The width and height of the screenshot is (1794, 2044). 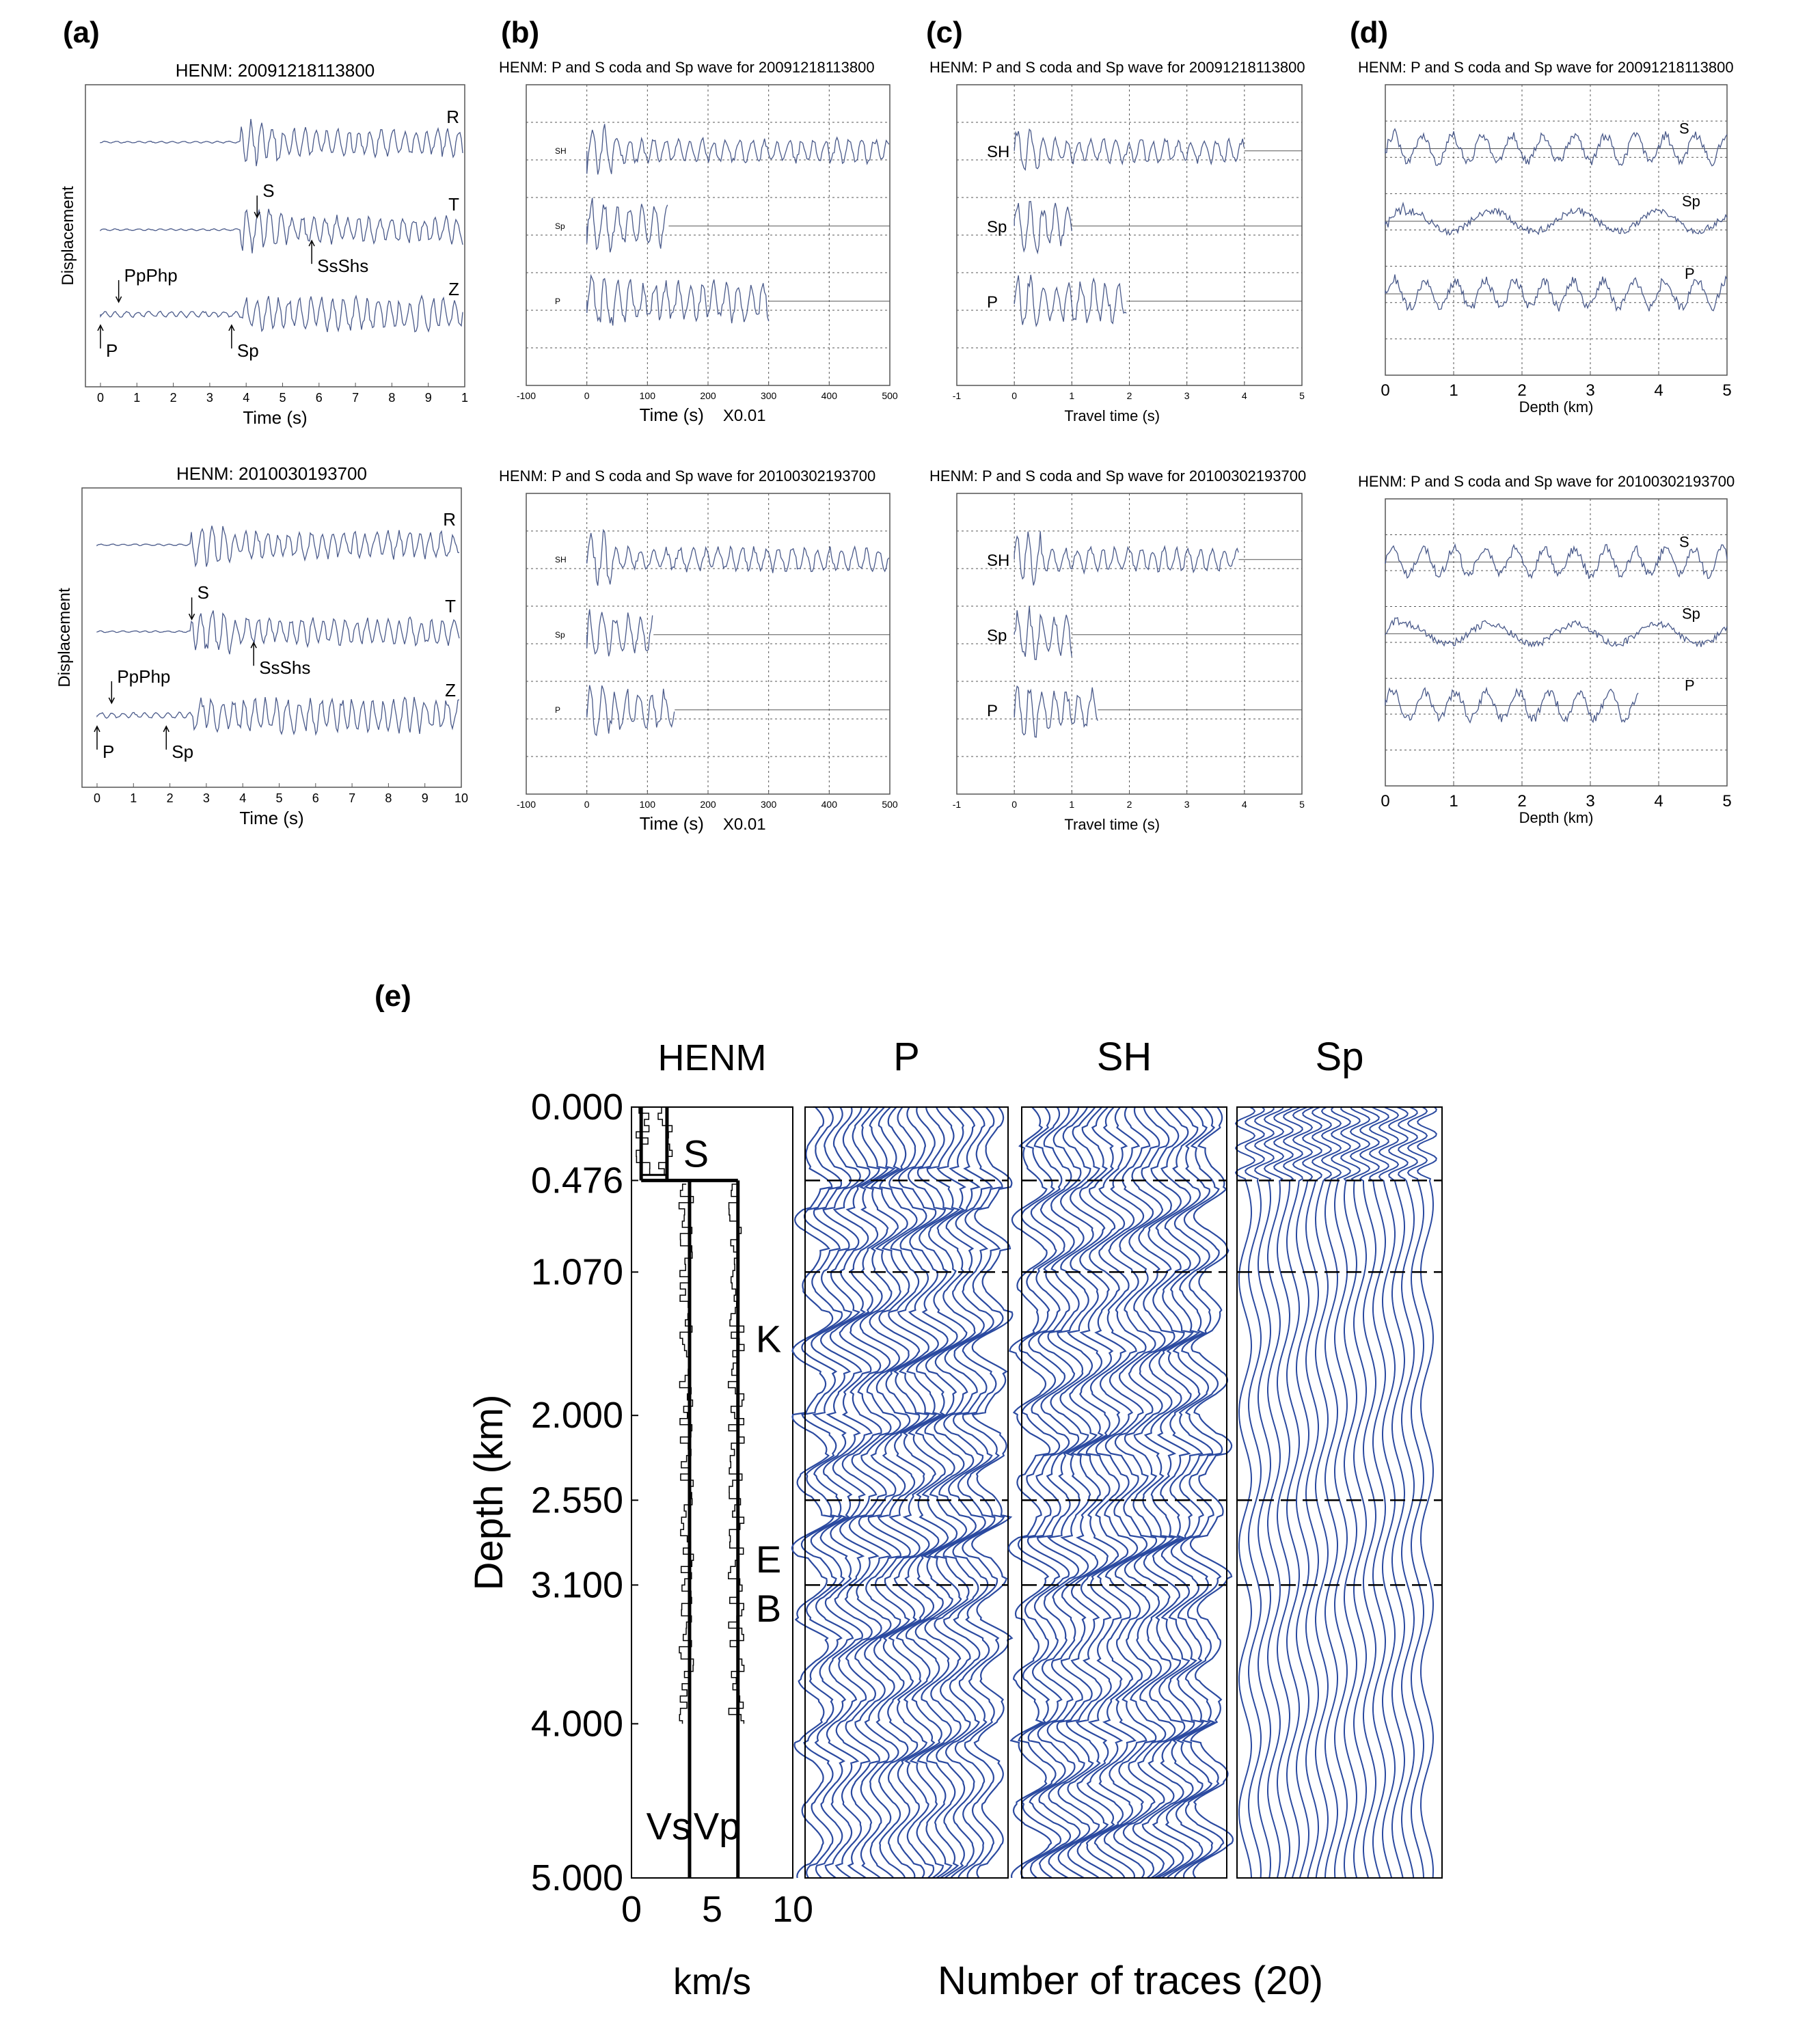 I want to click on trace-label-S: S, so click(x=1684, y=128).